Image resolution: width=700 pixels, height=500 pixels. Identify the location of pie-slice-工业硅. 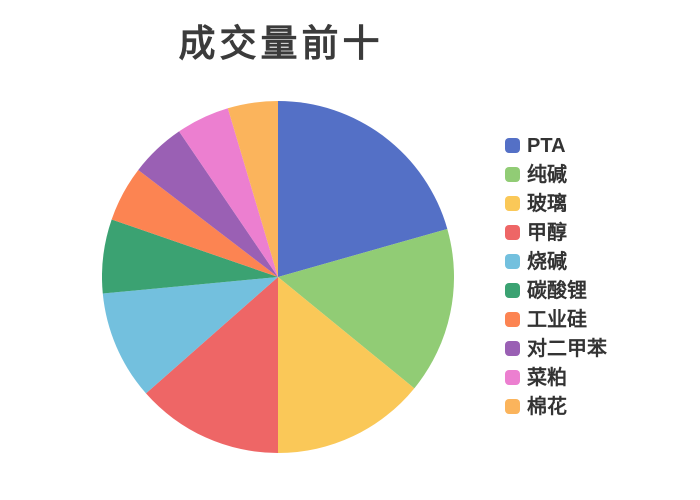
(194, 223).